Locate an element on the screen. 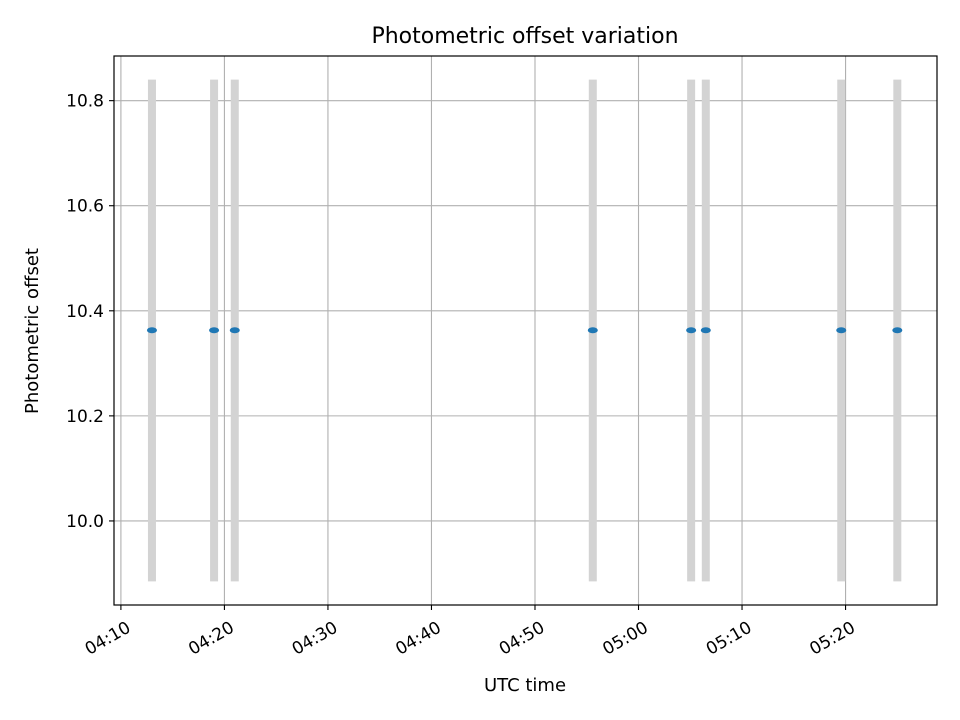 The width and height of the screenshot is (960, 720). data-points is located at coordinates (524, 330).